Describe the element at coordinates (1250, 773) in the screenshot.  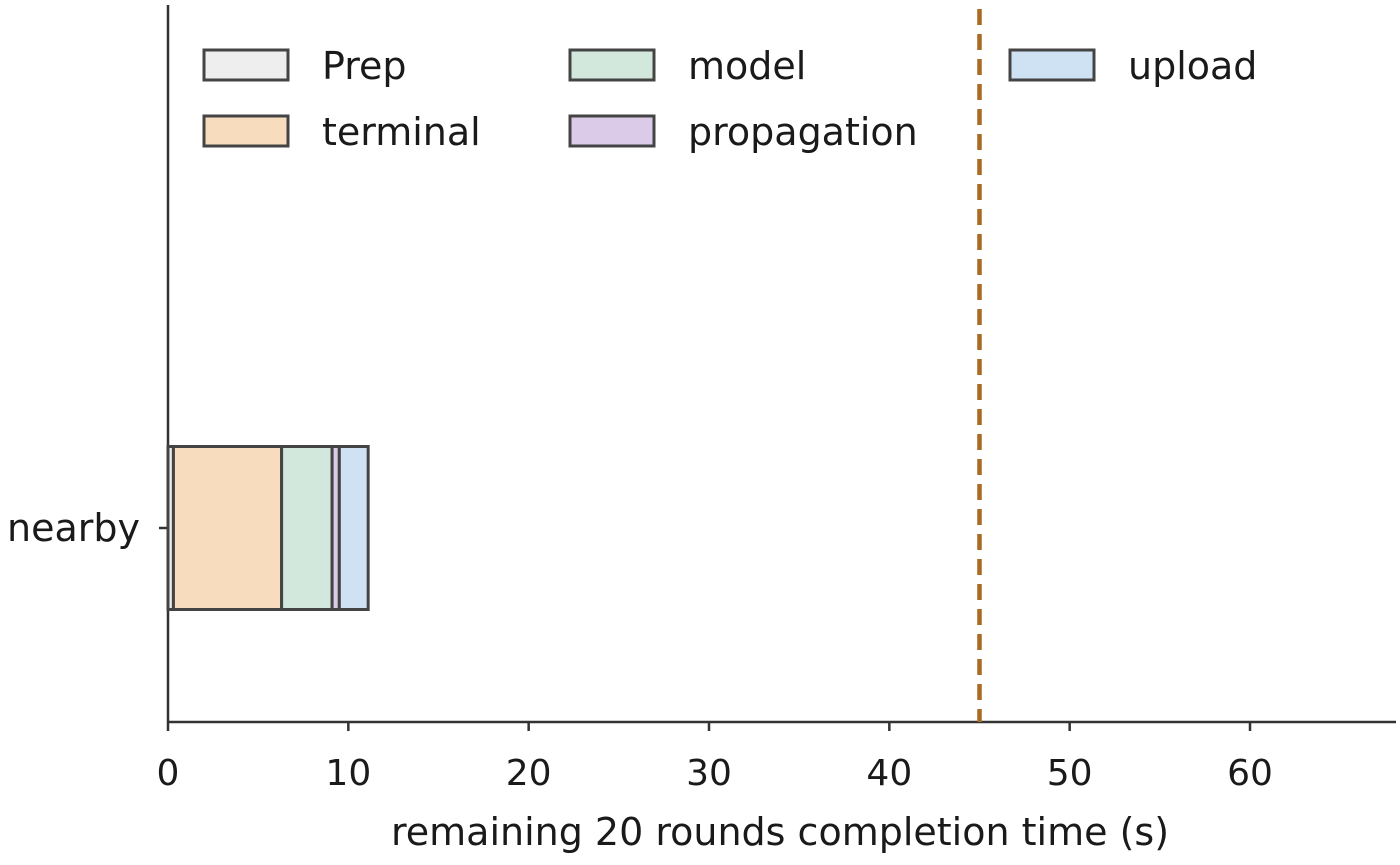
I see `x-tick-label: 60` at that location.